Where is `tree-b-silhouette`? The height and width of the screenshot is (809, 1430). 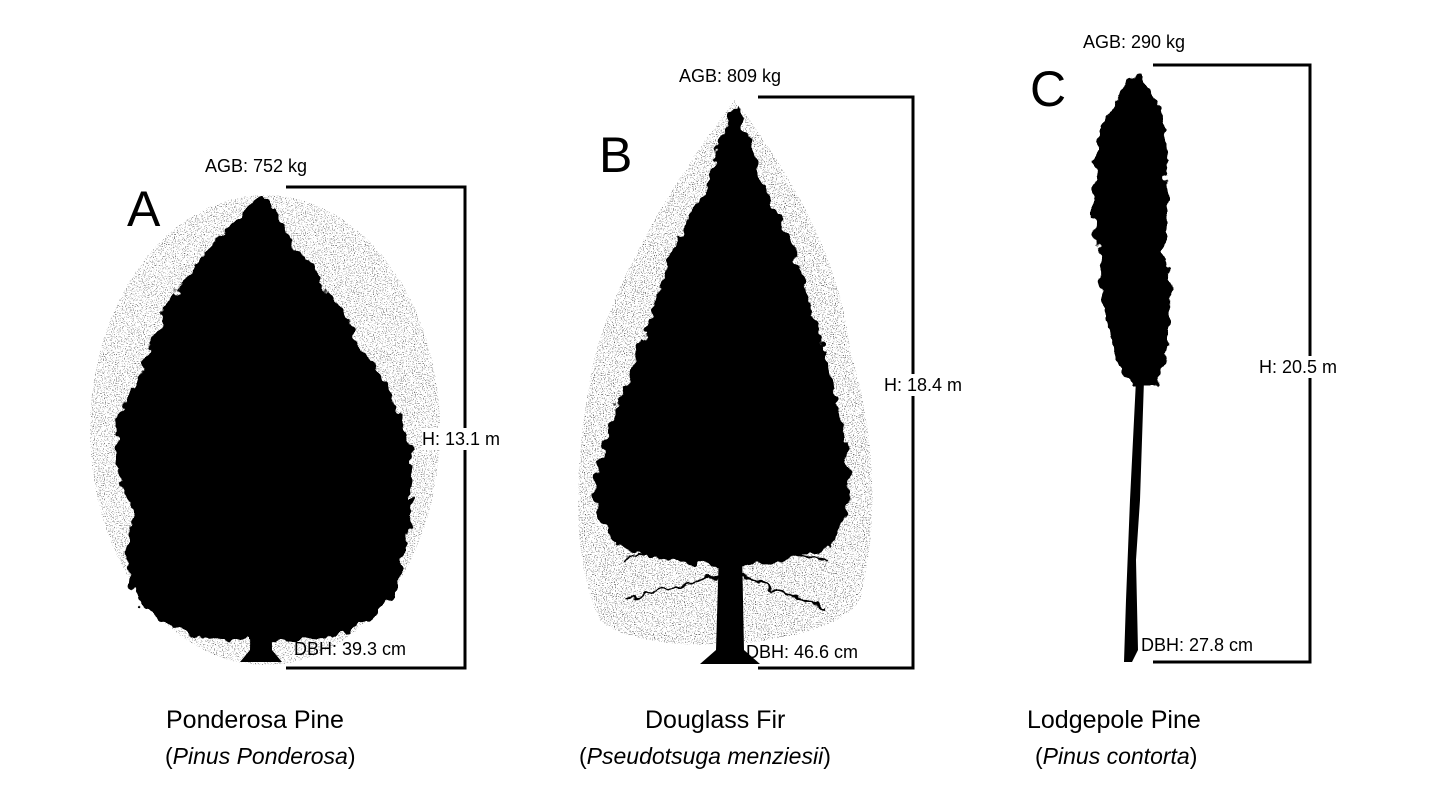 tree-b-silhouette is located at coordinates (725, 382).